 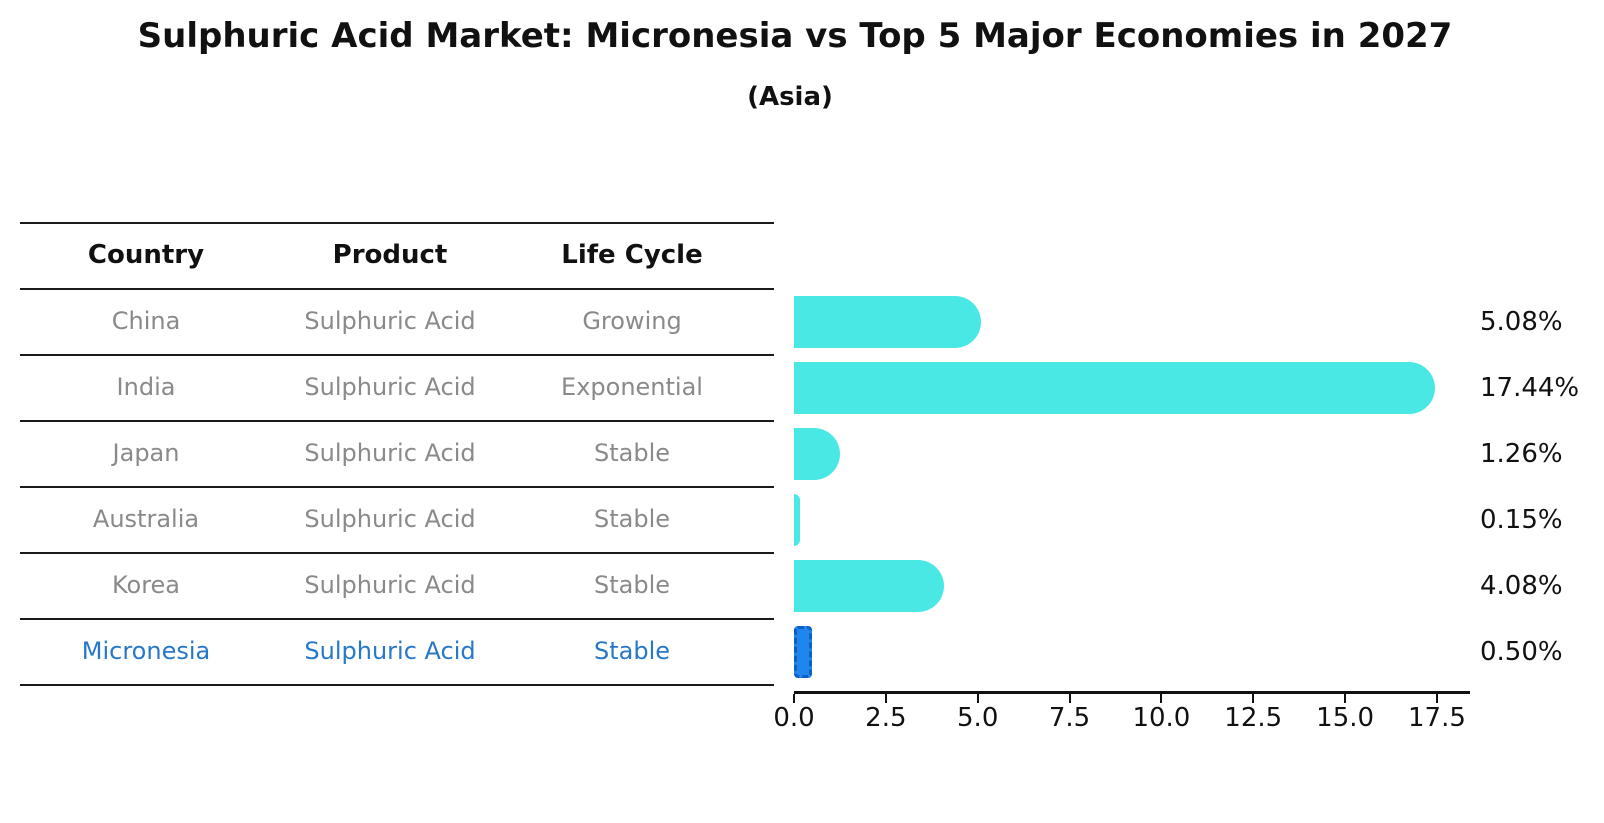 What do you see at coordinates (803, 652) in the screenshot?
I see `bar-highlight-micronesia` at bounding box center [803, 652].